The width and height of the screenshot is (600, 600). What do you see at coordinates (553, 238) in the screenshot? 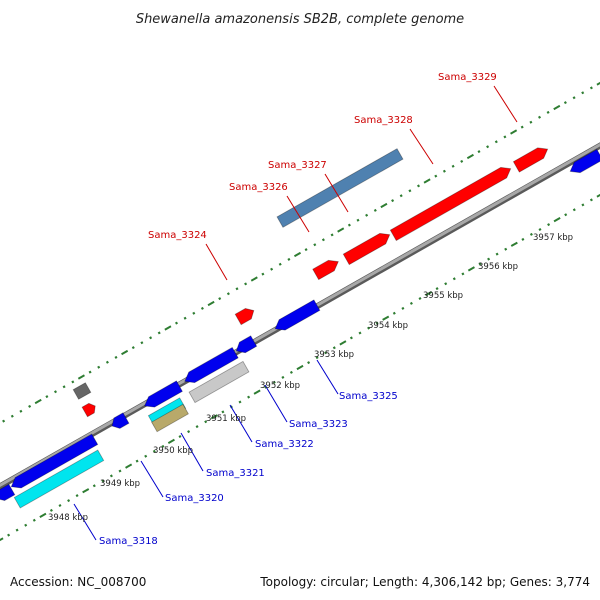
I see `kbp-label: 3957 kbp` at bounding box center [553, 238].